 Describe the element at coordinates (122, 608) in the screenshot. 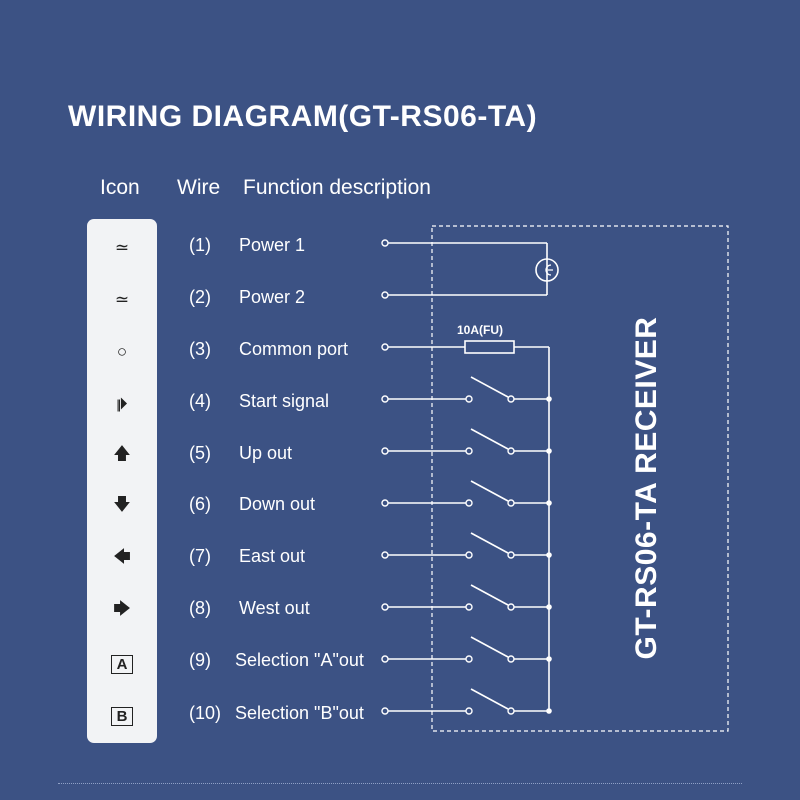

I see `right-arrow-icon: 🡆` at that location.